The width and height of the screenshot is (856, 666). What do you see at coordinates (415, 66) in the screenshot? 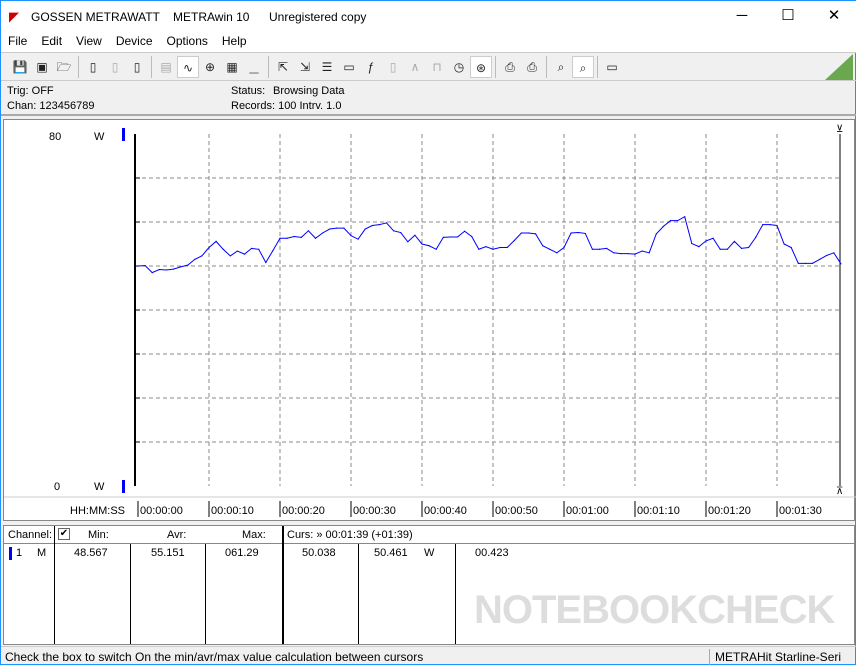
I see `signal-icon: ∧` at bounding box center [415, 66].